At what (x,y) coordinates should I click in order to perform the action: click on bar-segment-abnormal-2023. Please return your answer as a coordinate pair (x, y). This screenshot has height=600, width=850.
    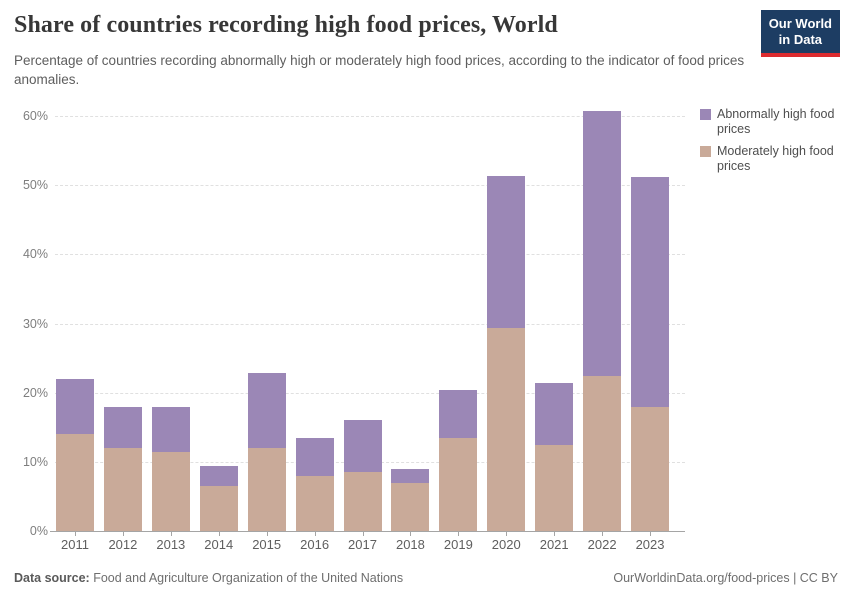
    Looking at the image, I should click on (650, 291).